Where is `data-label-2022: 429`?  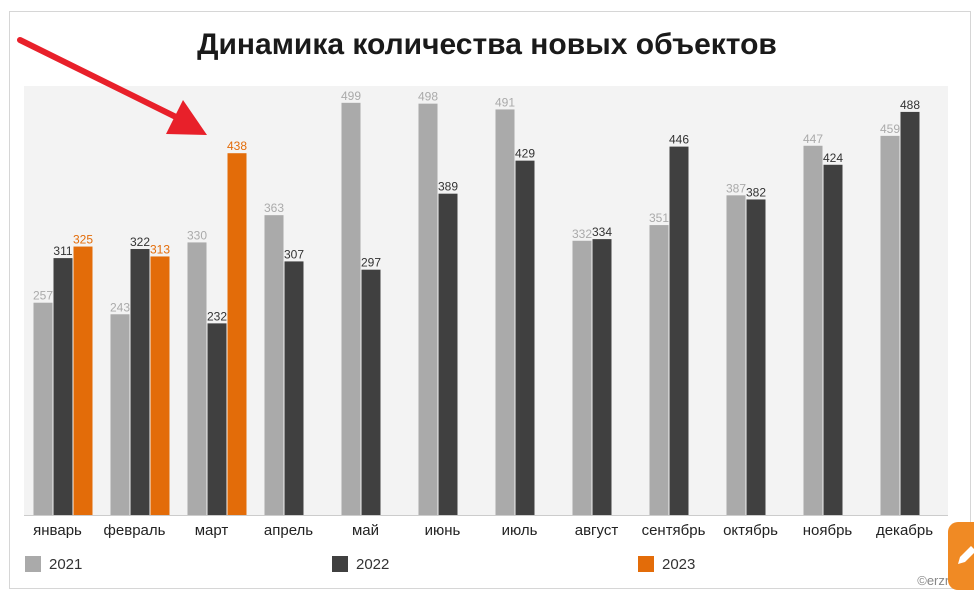
data-label-2022: 429 is located at coordinates (525, 154).